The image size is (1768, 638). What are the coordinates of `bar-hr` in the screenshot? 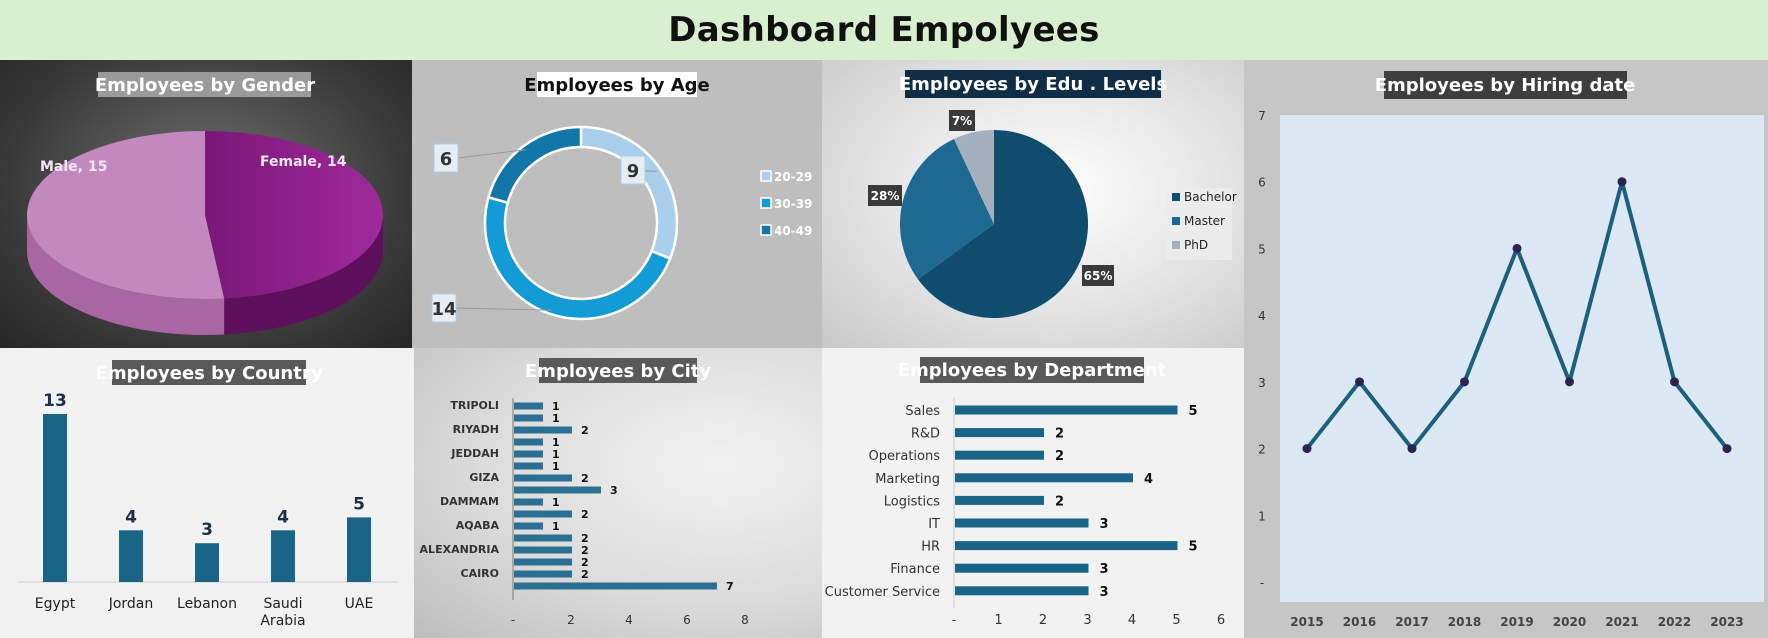 It's located at (1066, 546).